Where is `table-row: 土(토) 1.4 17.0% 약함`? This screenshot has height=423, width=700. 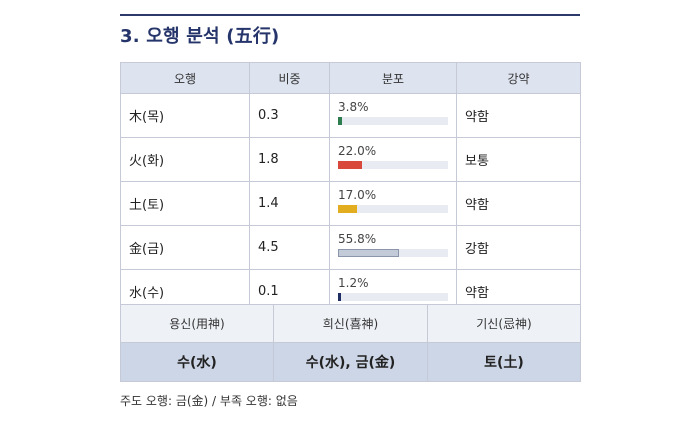 table-row: 土(토) 1.4 17.0% 약함 is located at coordinates (350, 203).